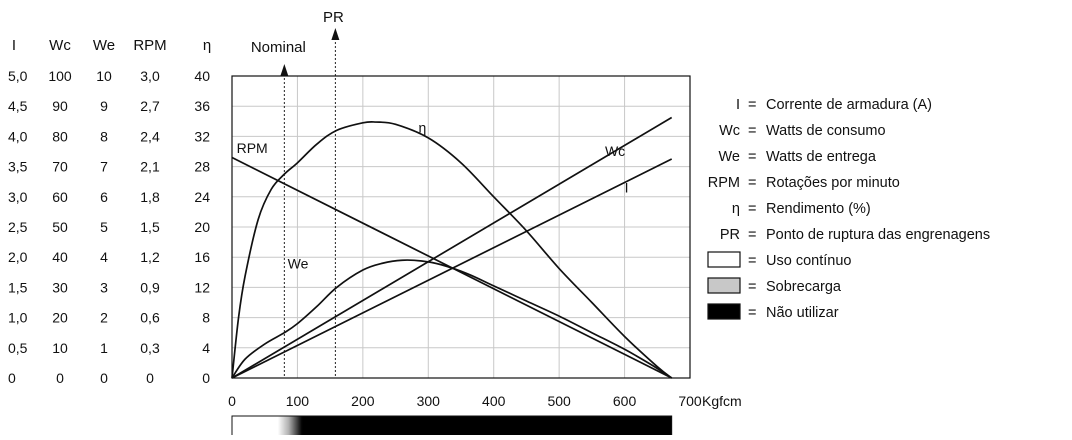 The width and height of the screenshot is (1072, 440). Describe the element at coordinates (150, 318) in the screenshot. I see `y-tick-label: 0,6` at that location.